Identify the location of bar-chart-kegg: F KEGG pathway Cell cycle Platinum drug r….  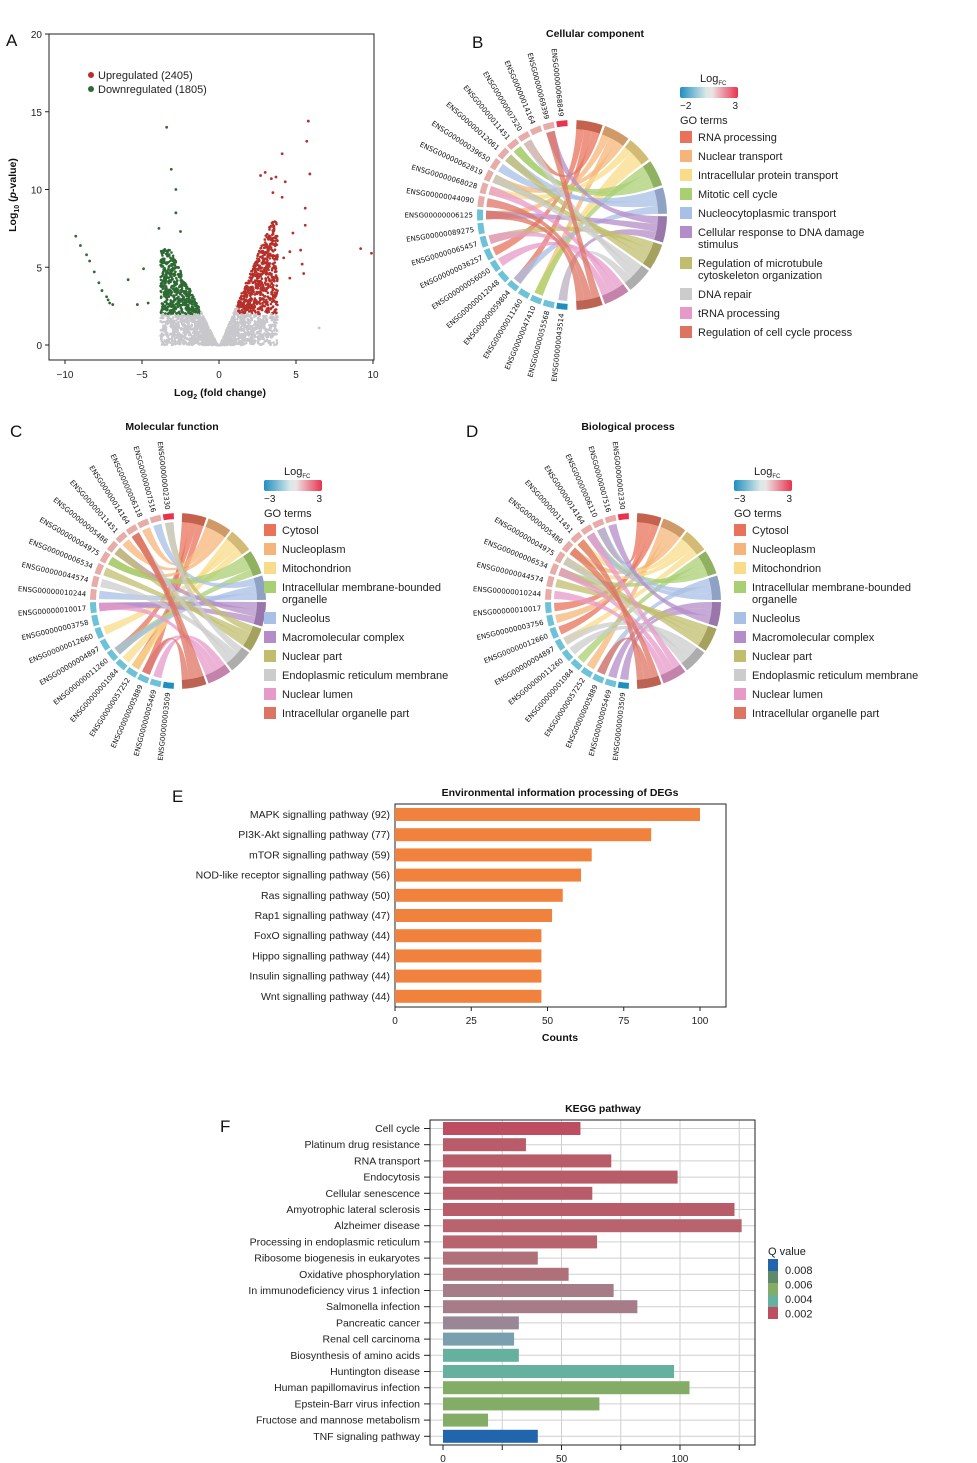
(516, 1283).